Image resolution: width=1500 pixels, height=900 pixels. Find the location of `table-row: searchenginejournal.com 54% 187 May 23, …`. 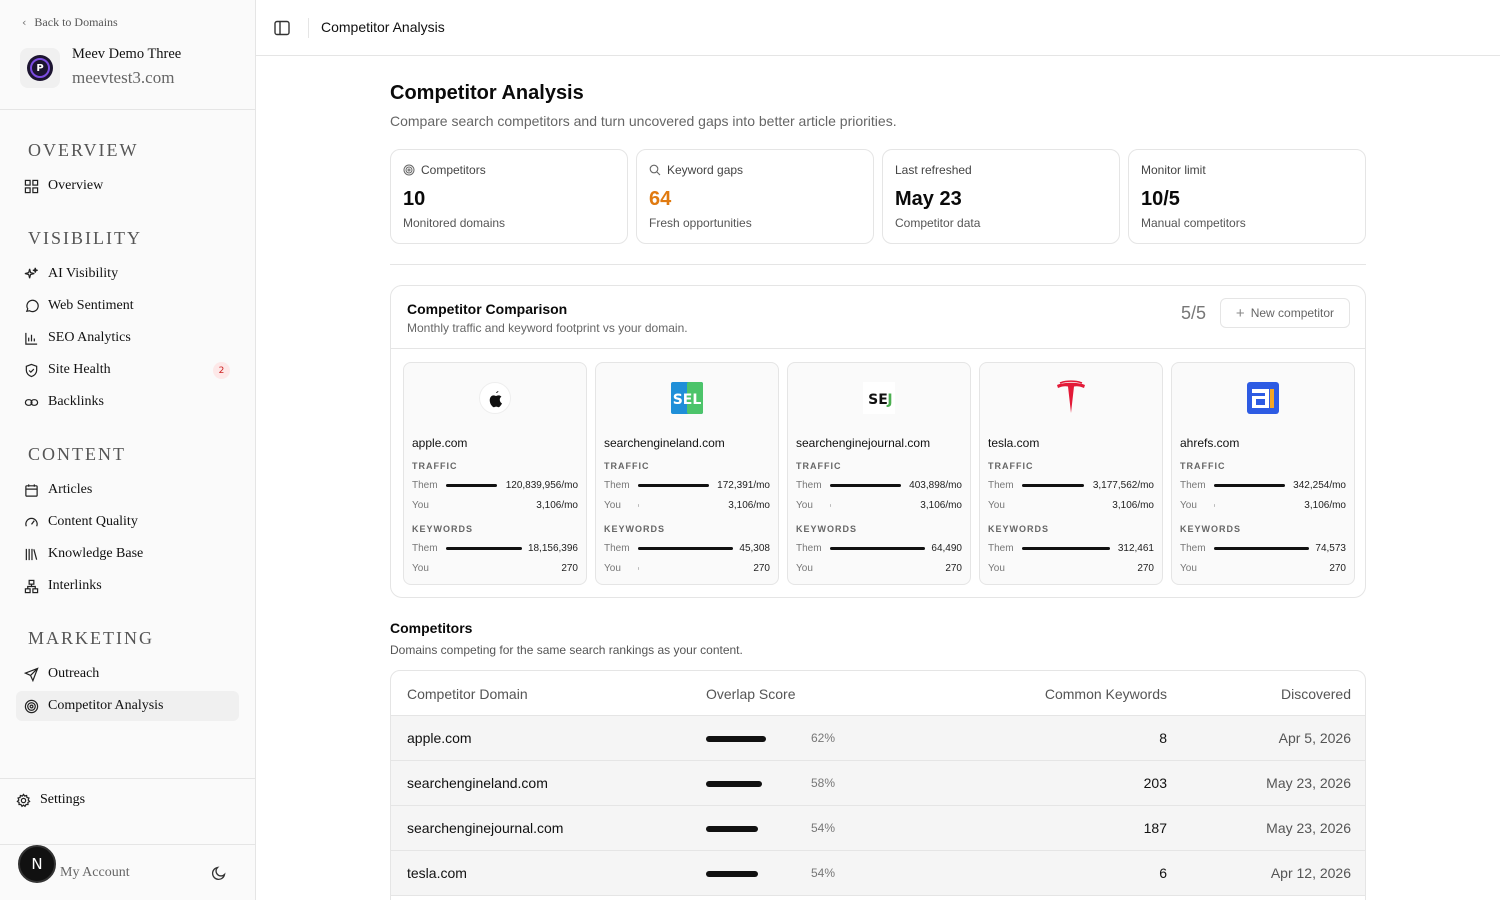

table-row: searchenginejournal.com 54% 187 May 23, … is located at coordinates (878, 828).